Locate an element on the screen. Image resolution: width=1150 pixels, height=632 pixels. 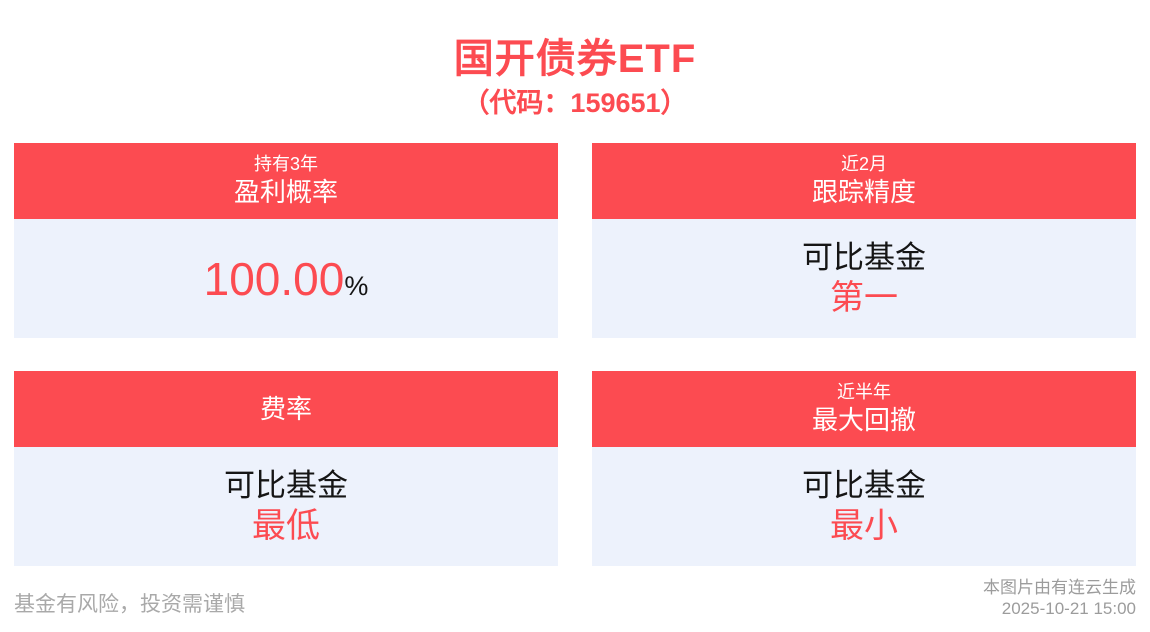
card-profit-probability: 持有3年 盈利概率 100.00 % is located at coordinates (286, 240).